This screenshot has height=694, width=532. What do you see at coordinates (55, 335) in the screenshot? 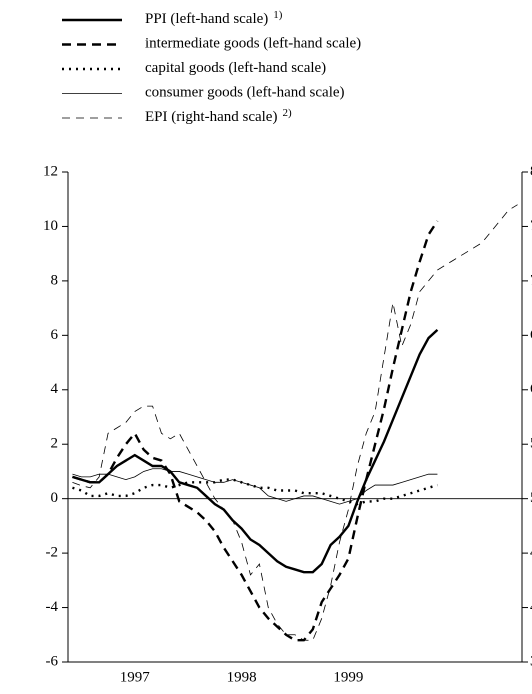
I see `y-tick-label: 6` at bounding box center [55, 335].